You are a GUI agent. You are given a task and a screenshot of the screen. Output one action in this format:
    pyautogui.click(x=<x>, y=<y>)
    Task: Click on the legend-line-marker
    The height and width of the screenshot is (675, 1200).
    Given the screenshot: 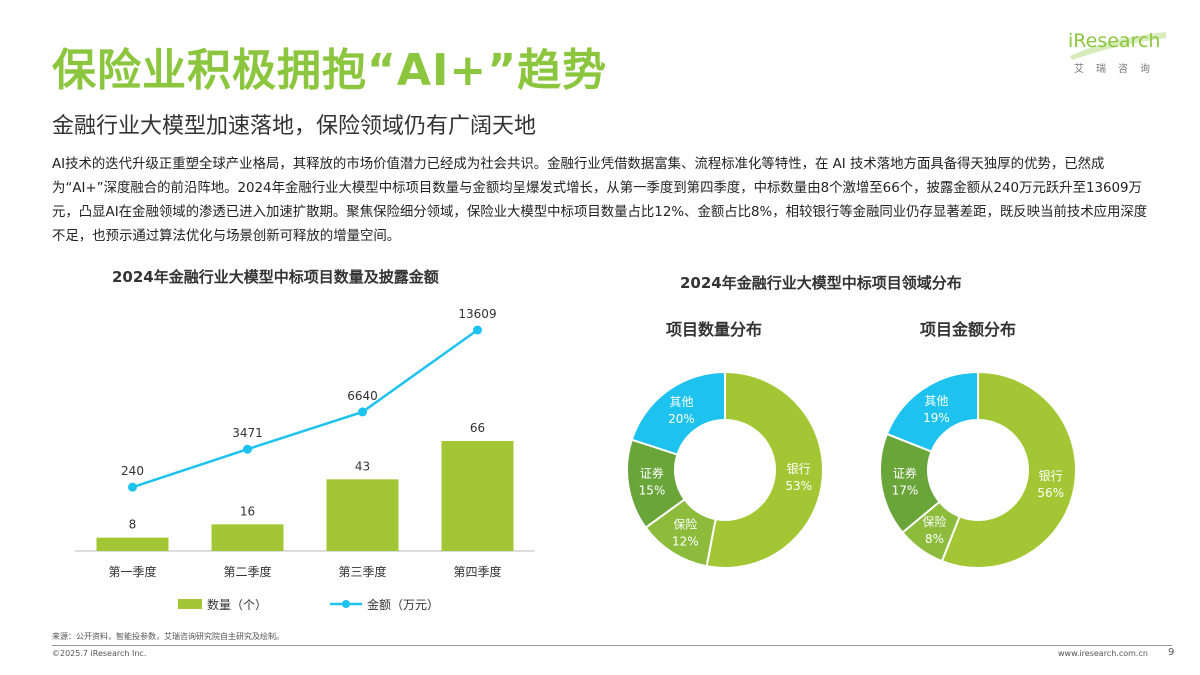 What is the action you would take?
    pyautogui.click(x=346, y=604)
    